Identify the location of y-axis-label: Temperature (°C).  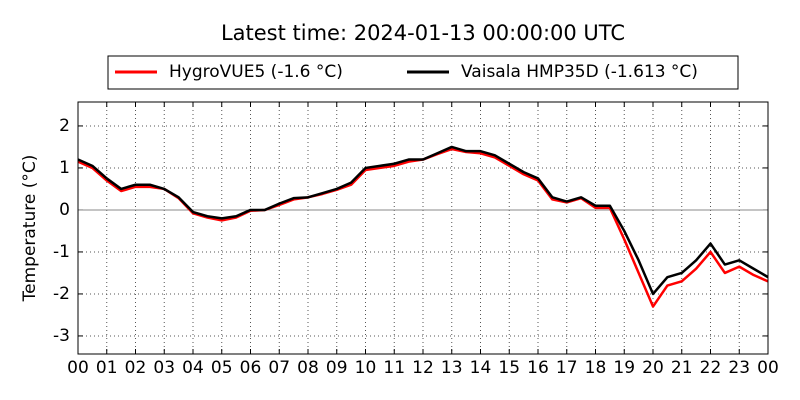
(30, 229).